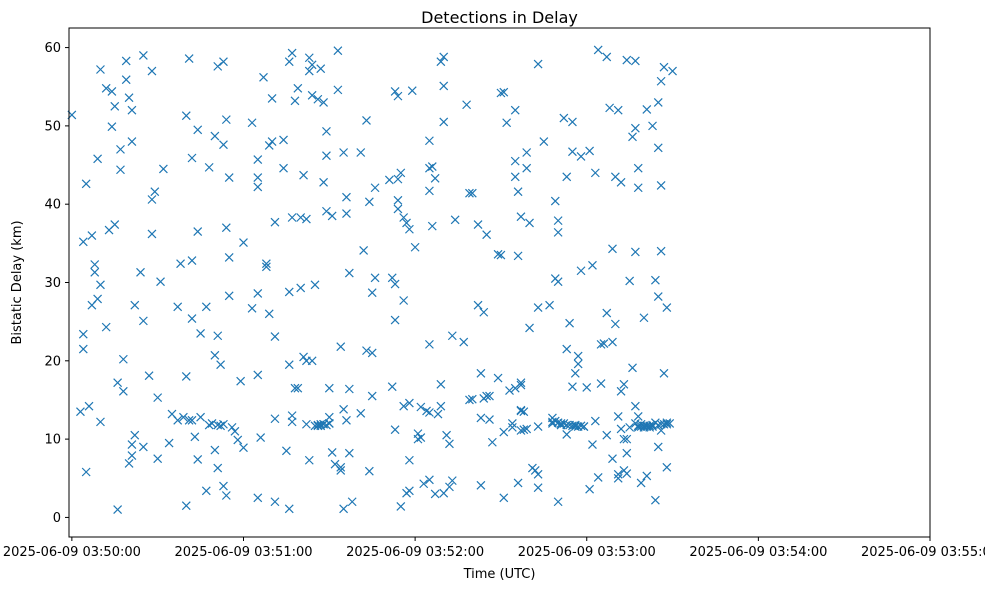  What do you see at coordinates (17, 282) in the screenshot?
I see `y-axis-label: Bistatic Delay (km)` at bounding box center [17, 282].